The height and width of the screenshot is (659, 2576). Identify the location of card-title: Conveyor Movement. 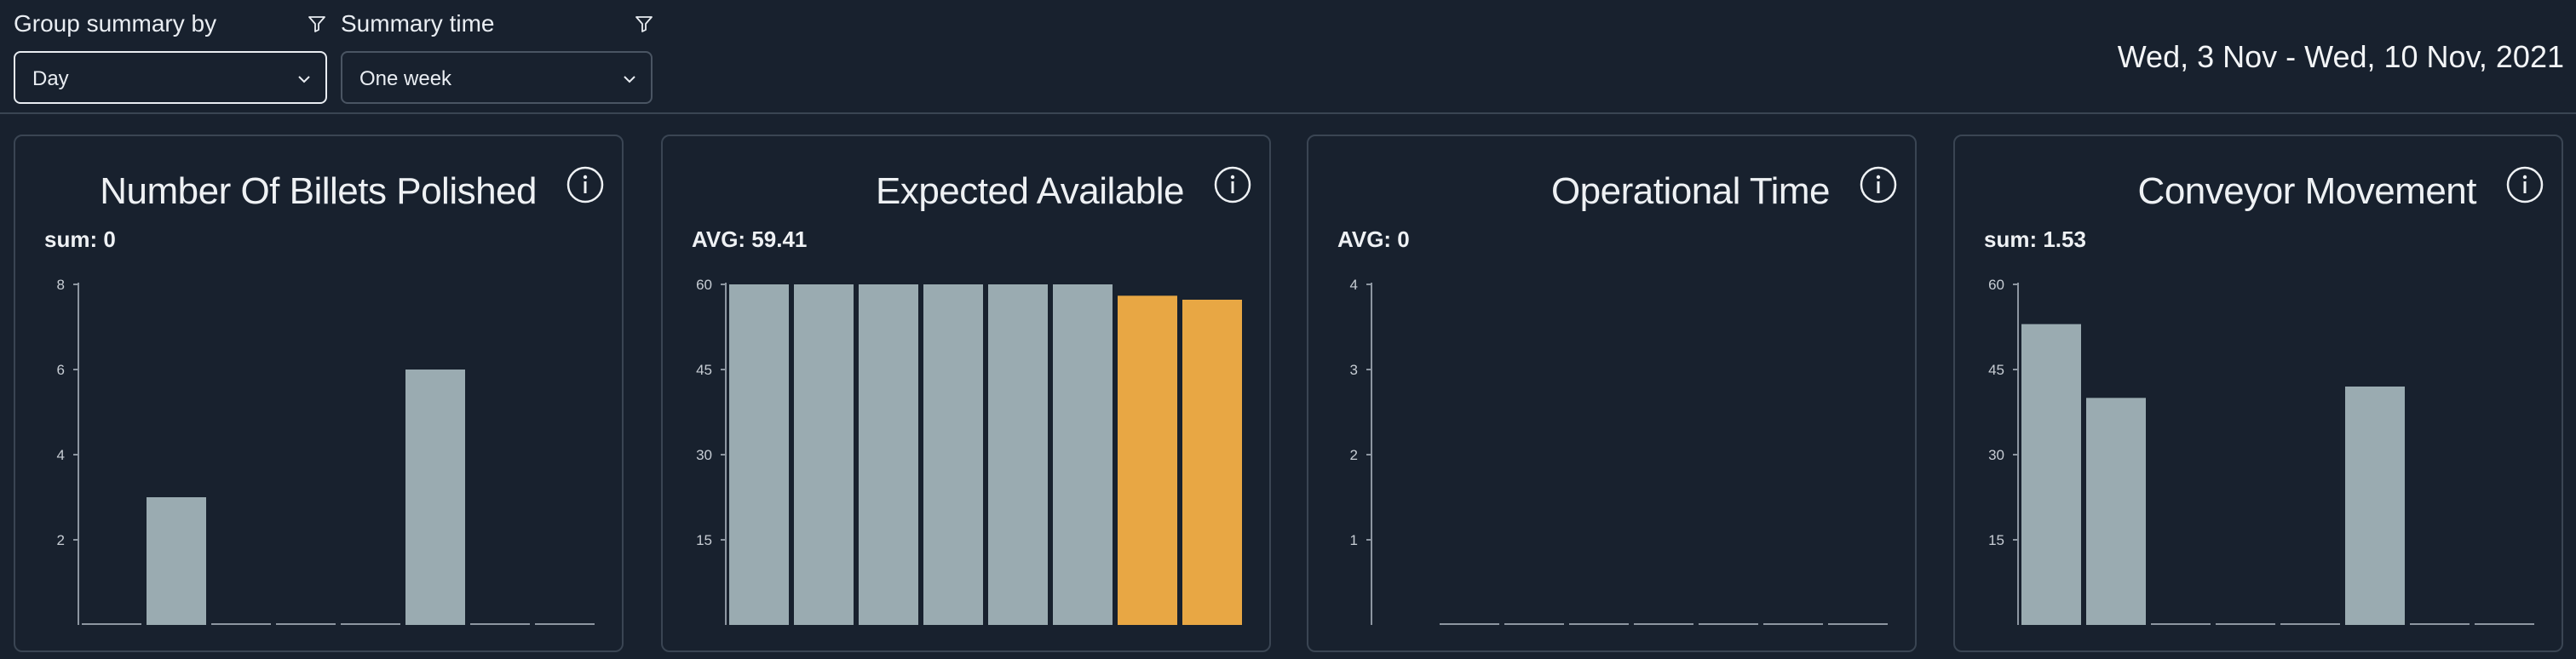
(2307, 191).